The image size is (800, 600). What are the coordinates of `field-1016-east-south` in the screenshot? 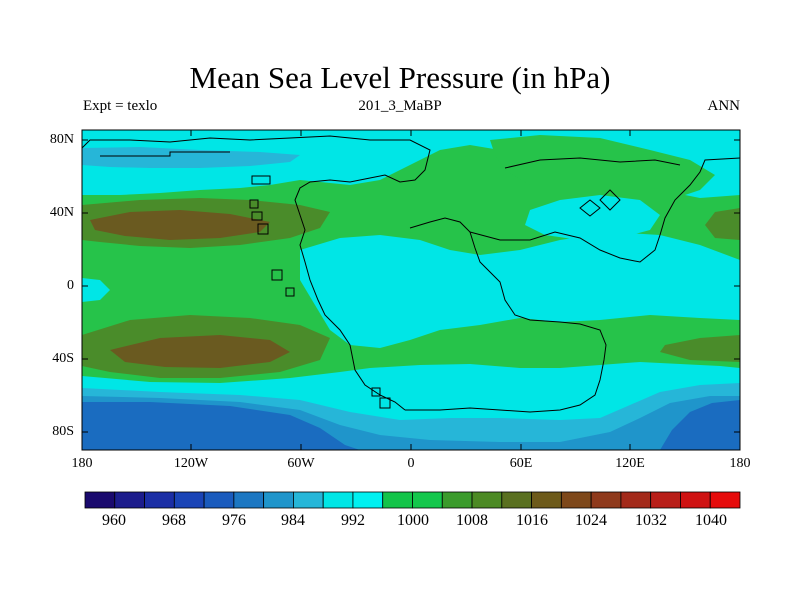 It's located at (700, 348).